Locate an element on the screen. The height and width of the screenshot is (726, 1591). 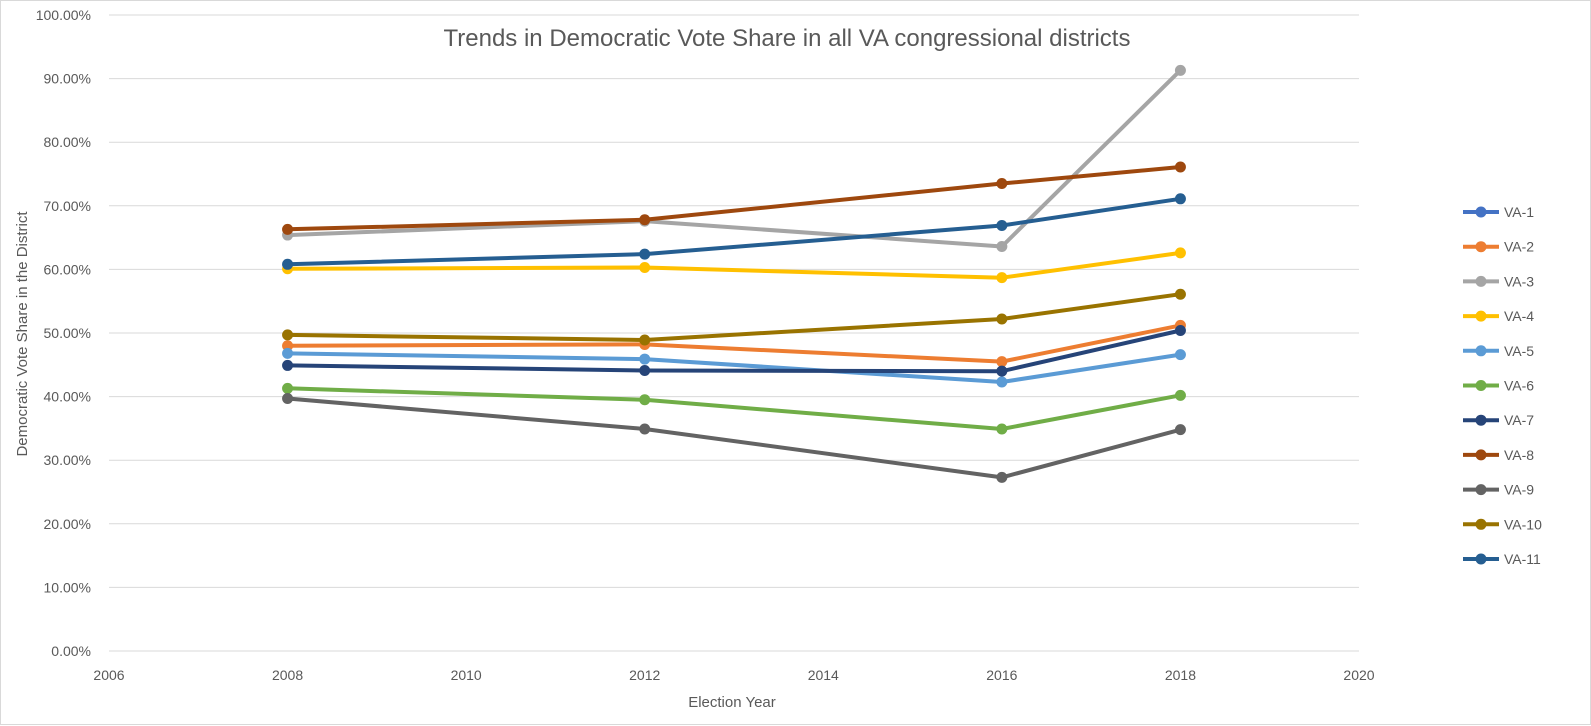
y-tick-label: 0.00% is located at coordinates (71, 651).